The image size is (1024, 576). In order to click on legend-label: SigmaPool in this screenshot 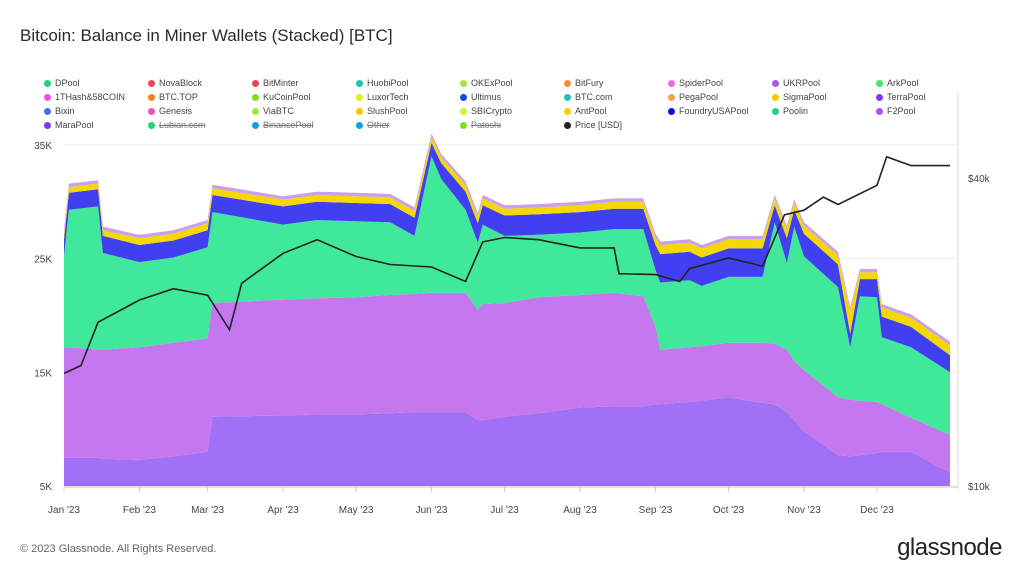, I will do `click(805, 97)`.